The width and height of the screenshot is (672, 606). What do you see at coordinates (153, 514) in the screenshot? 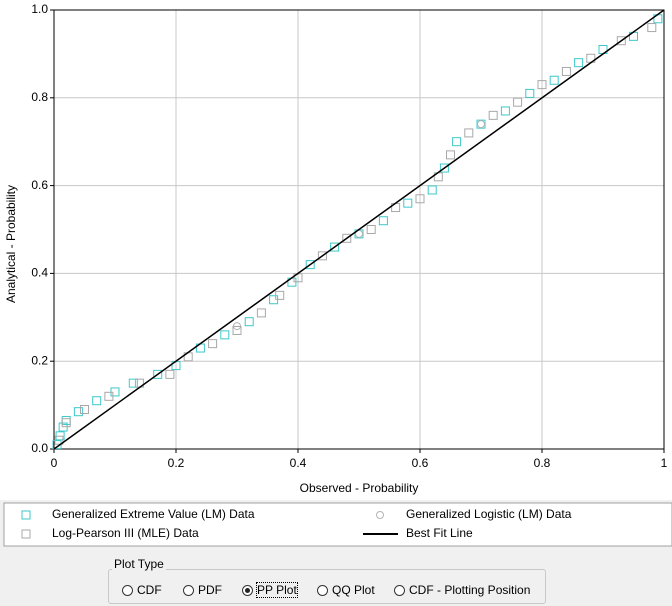
I see `legend-label: Generalized Extreme Value (LM) Data` at bounding box center [153, 514].